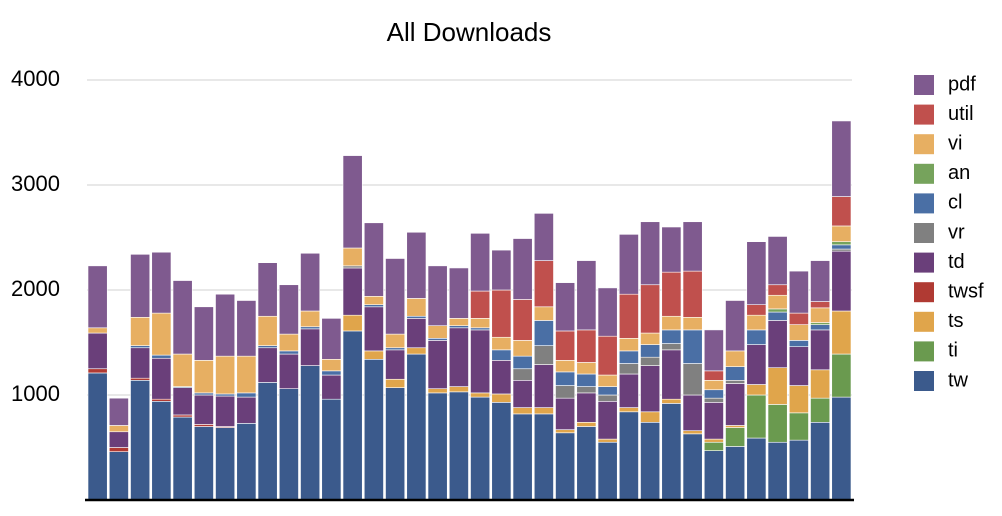 This screenshot has width=1002, height=516. What do you see at coordinates (956, 321) in the screenshot?
I see `legend-label: ts` at bounding box center [956, 321].